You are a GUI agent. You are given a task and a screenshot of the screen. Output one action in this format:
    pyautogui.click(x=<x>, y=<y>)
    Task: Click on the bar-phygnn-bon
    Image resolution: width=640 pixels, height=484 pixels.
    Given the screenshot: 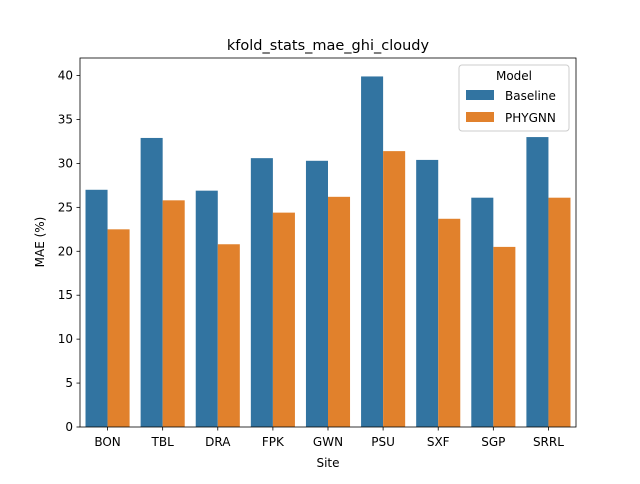 What is the action you would take?
    pyautogui.click(x=118, y=328)
    